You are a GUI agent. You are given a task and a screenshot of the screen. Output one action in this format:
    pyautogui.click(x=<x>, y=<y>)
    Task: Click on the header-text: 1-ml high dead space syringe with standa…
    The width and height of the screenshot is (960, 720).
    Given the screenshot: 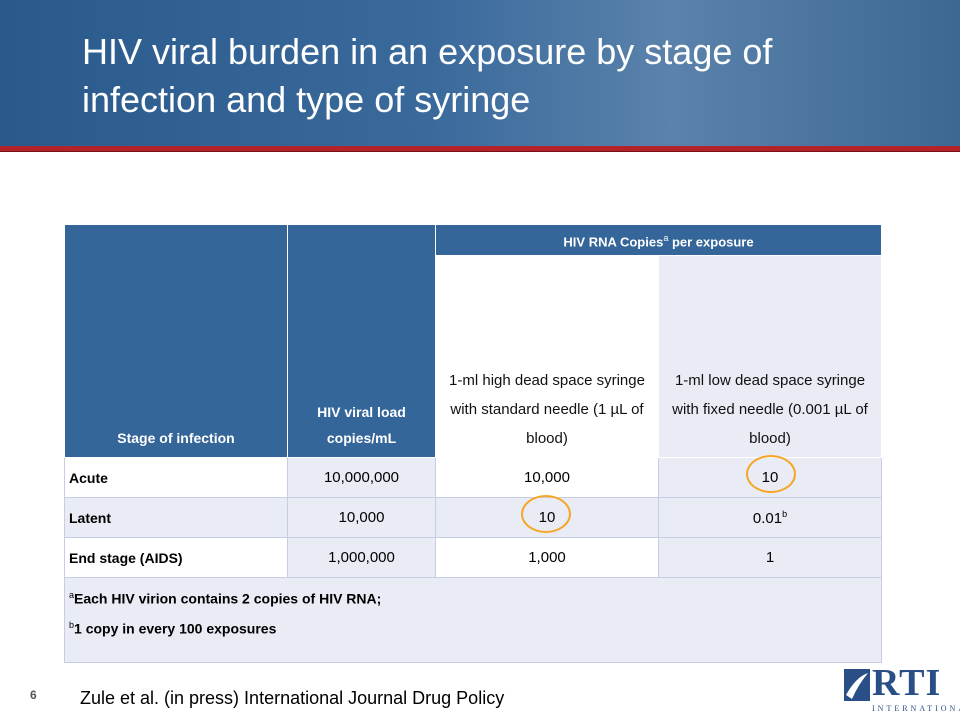 What is the action you would take?
    pyautogui.click(x=547, y=410)
    